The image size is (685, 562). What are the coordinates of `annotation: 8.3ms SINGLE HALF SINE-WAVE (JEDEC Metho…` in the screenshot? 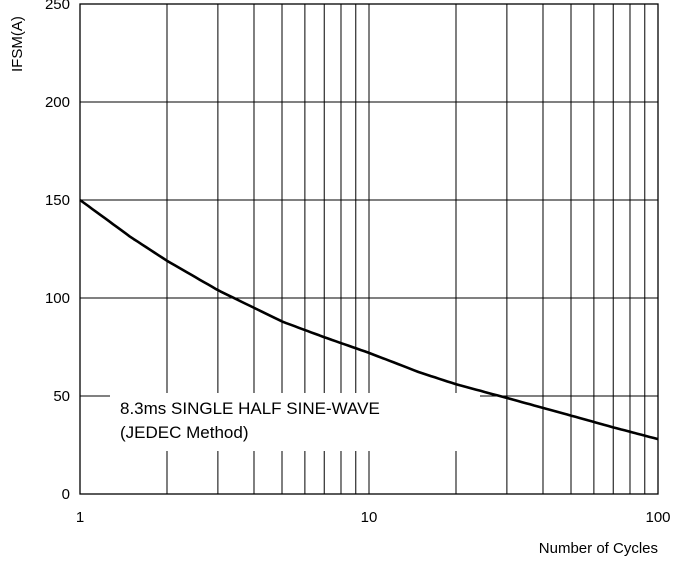 It's located at (250, 420).